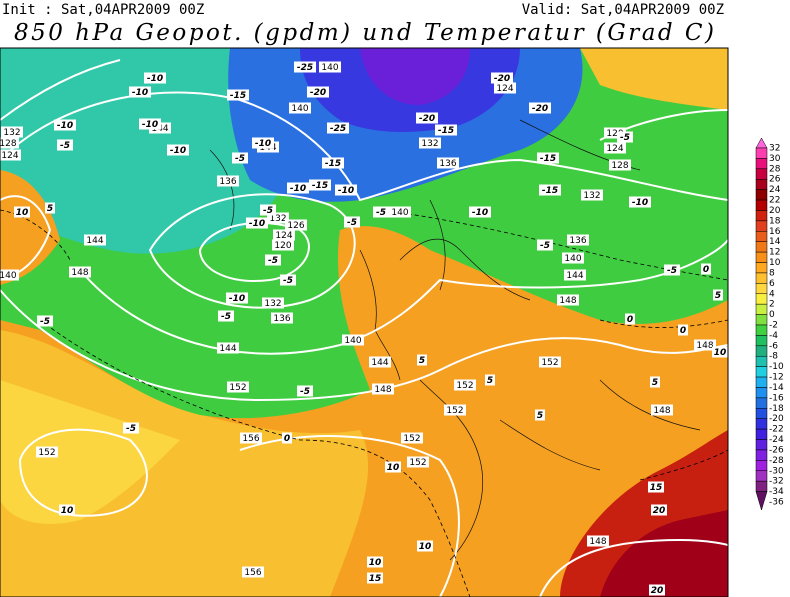 The height and width of the screenshot is (597, 790). Describe the element at coordinates (776, 482) in the screenshot. I see `colorbar-level: -32` at that location.